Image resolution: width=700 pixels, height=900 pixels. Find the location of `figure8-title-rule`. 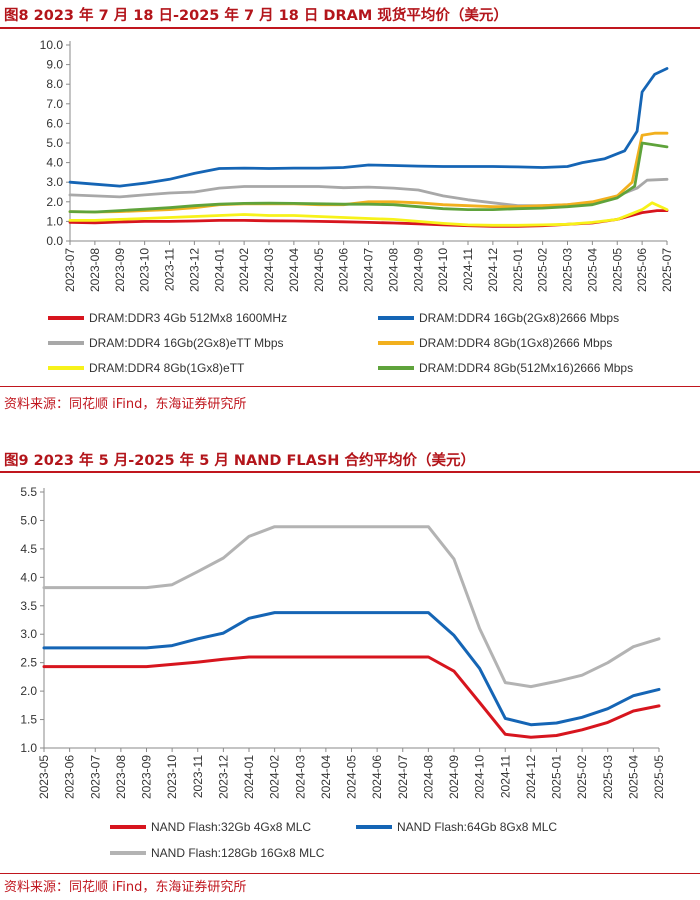

figure8-title-rule is located at coordinates (350, 28).